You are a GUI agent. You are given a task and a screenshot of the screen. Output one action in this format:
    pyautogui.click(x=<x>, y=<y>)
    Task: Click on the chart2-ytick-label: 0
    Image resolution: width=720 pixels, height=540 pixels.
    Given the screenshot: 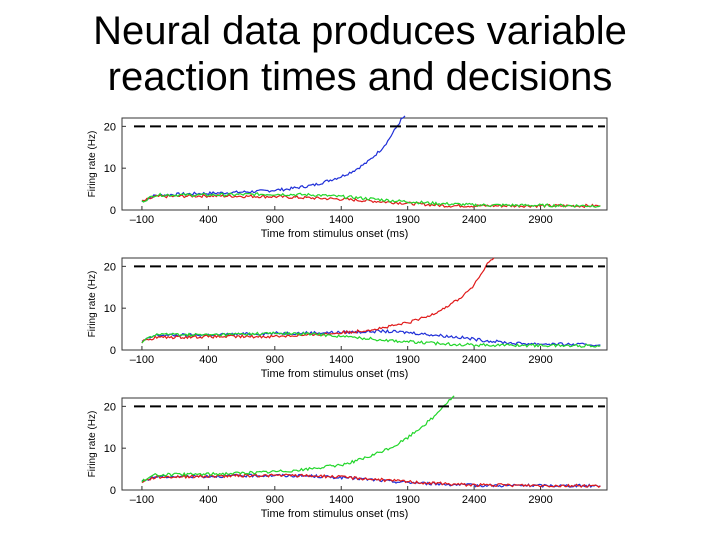 What is the action you would take?
    pyautogui.click(x=113, y=351)
    